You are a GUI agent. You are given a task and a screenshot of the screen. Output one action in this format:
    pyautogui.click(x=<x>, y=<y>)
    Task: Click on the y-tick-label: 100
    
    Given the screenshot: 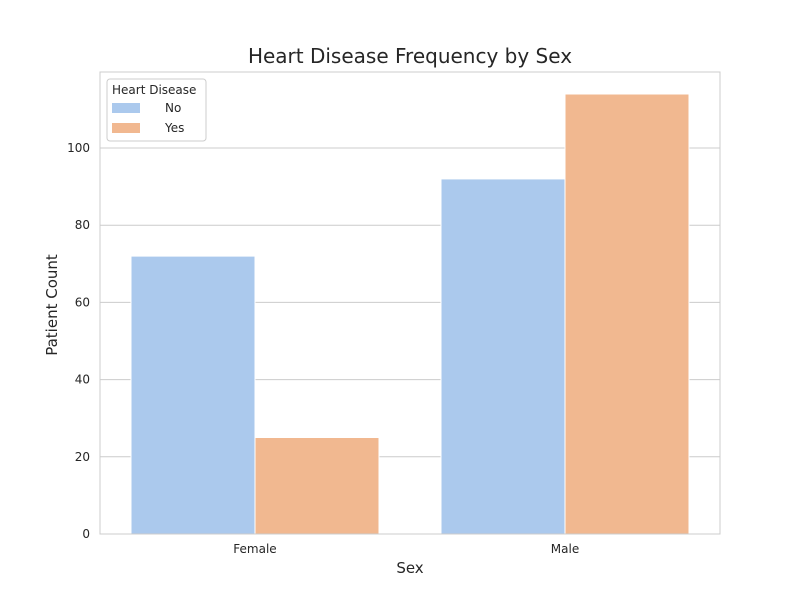 What is the action you would take?
    pyautogui.click(x=78, y=148)
    